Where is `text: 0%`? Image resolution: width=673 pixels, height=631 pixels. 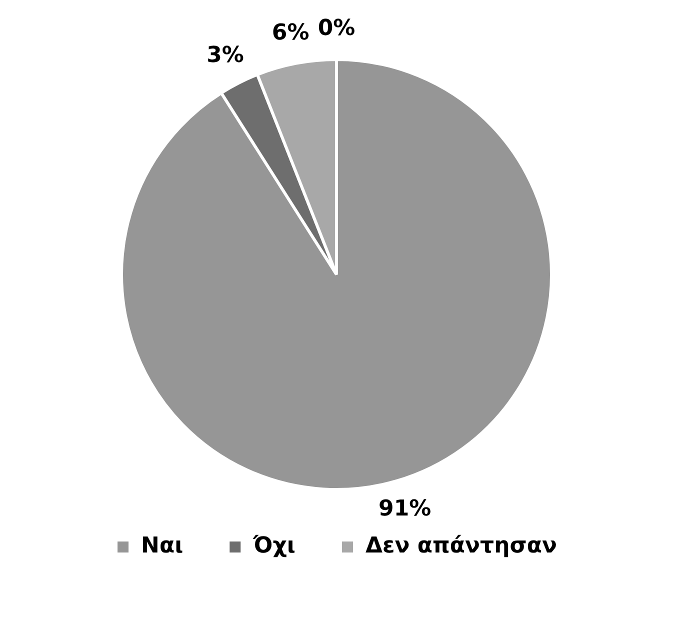 text: 0% is located at coordinates (337, 29).